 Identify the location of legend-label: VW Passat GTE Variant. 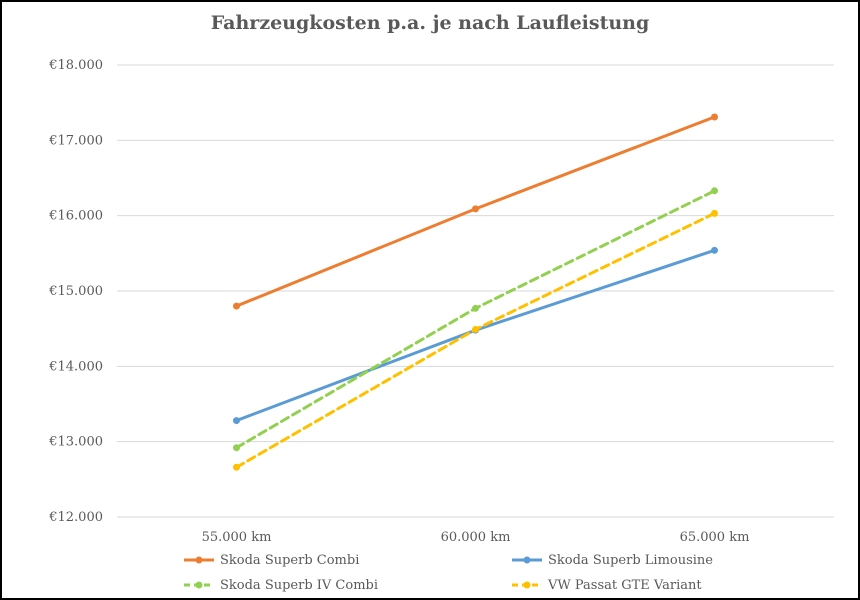
(624, 585).